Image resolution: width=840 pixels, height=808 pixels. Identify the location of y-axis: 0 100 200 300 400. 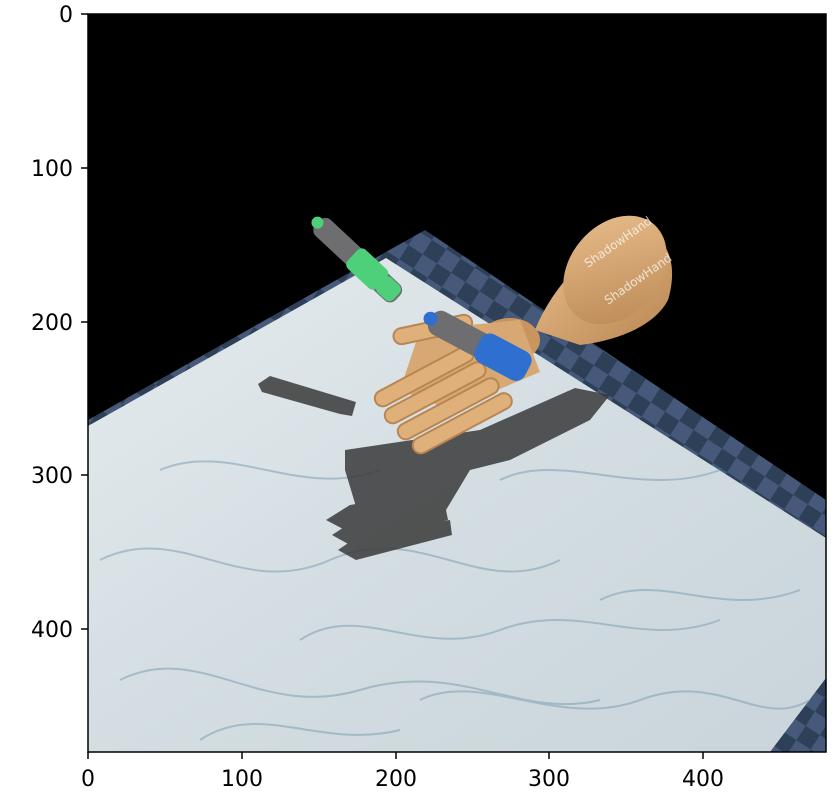
(59, 323).